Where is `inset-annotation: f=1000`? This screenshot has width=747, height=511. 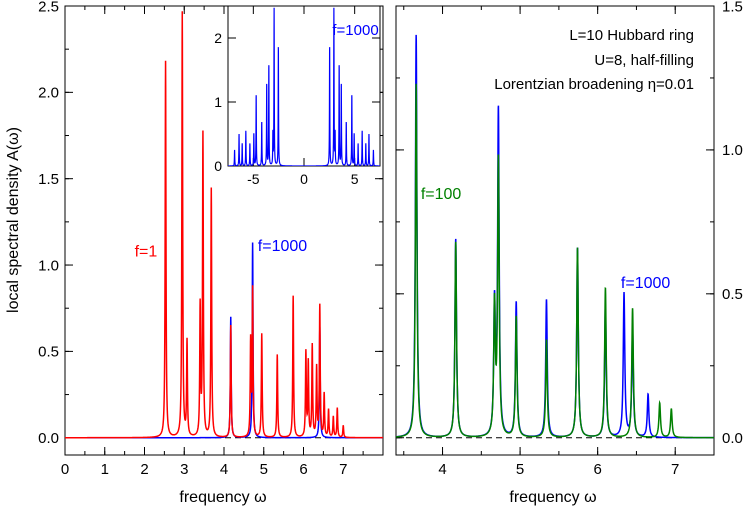 inset-annotation: f=1000 is located at coordinates (355, 30).